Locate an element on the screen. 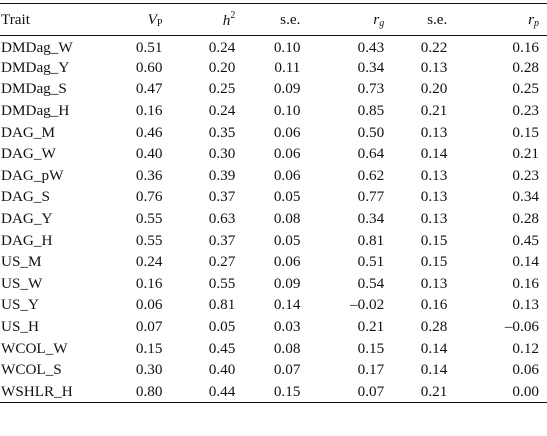  cell-rp: 0.15 is located at coordinates (525, 132).